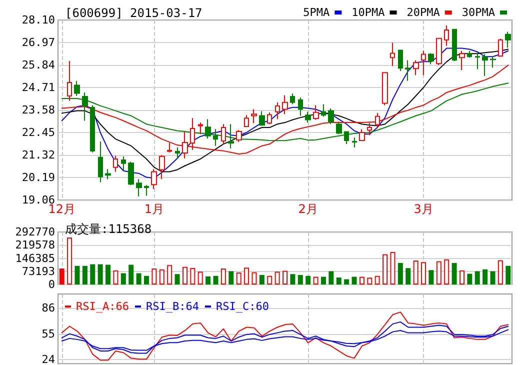 Image resolution: width=520 pixels, height=365 pixels. Describe the element at coordinates (423, 12) in the screenshot. I see `legend-label: 20PMA` at that location.